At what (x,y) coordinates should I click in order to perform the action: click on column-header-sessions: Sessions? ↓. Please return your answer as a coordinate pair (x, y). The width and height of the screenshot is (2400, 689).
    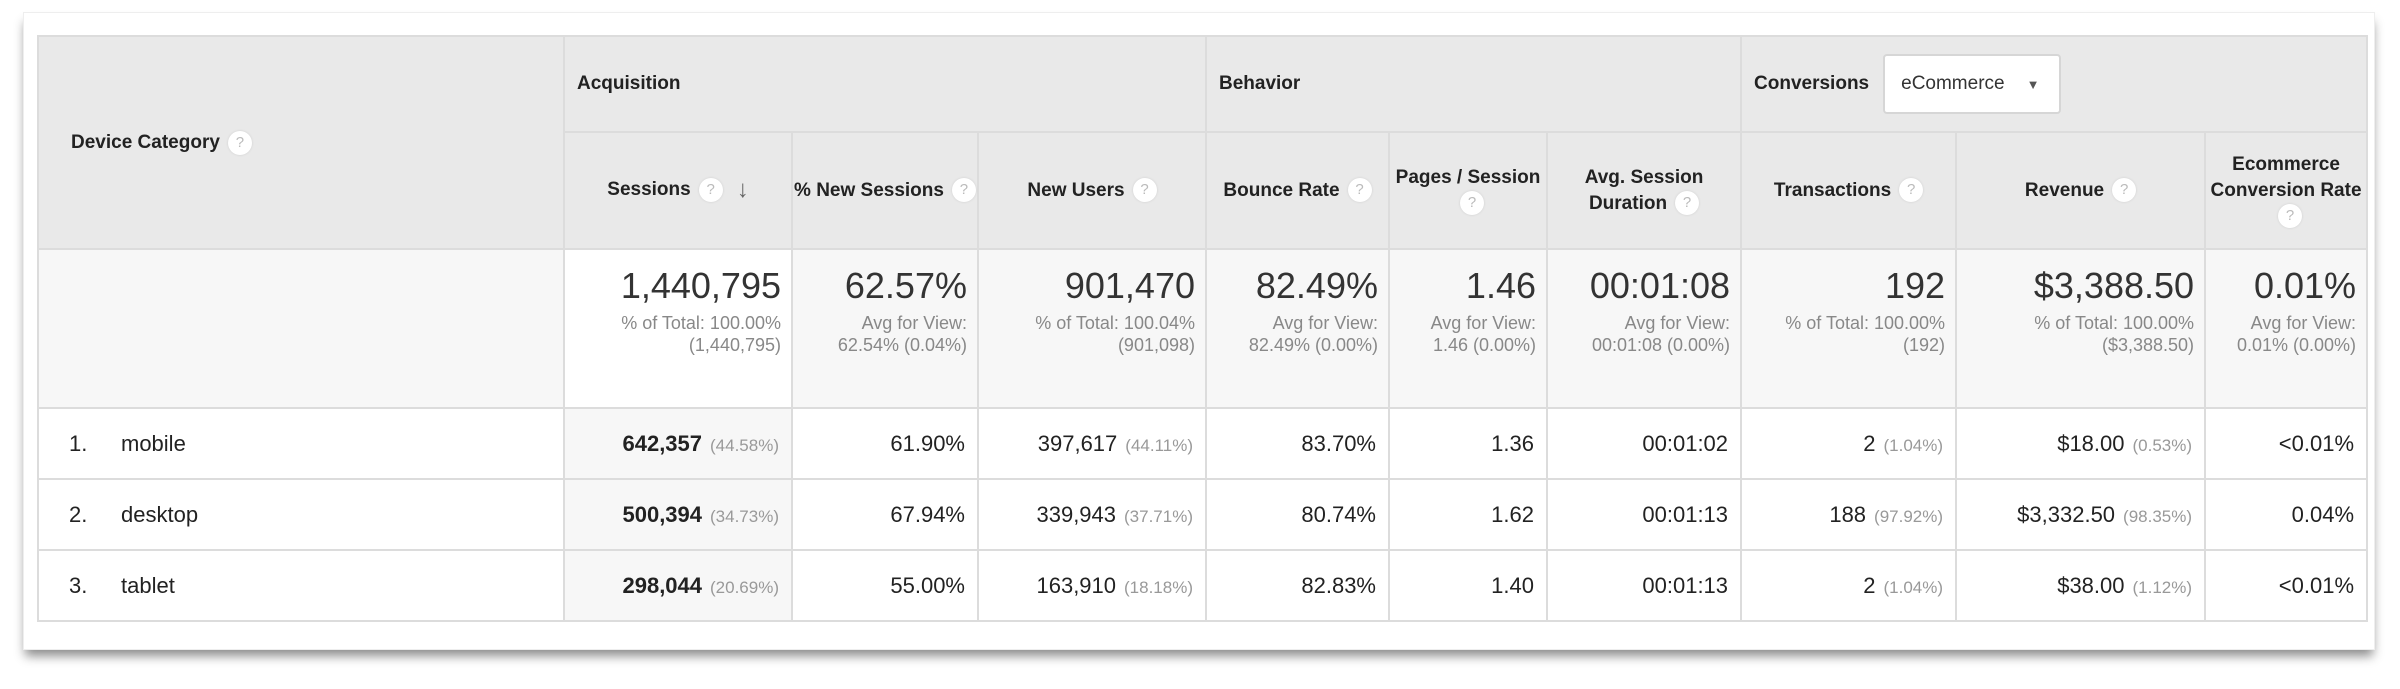
    Looking at the image, I should click on (678, 190).